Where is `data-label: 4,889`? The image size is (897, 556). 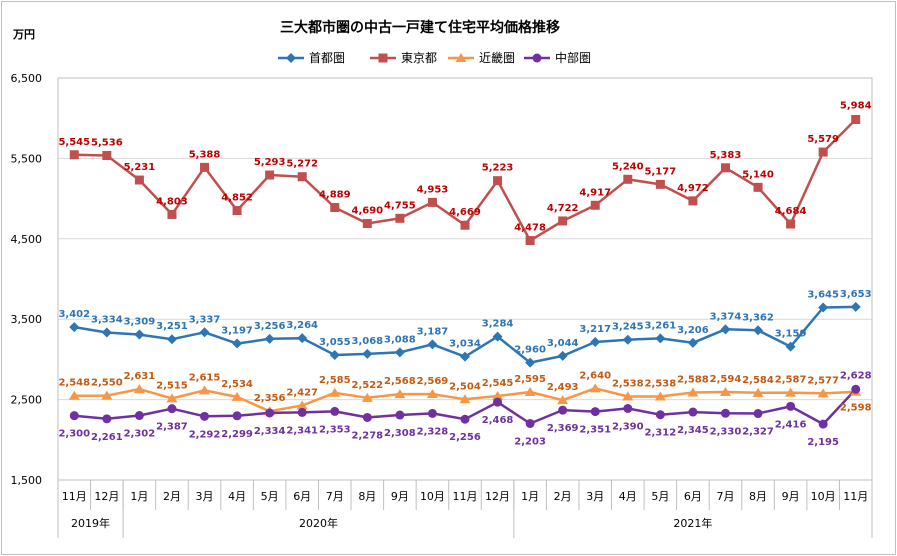
data-label: 4,889 is located at coordinates (335, 195).